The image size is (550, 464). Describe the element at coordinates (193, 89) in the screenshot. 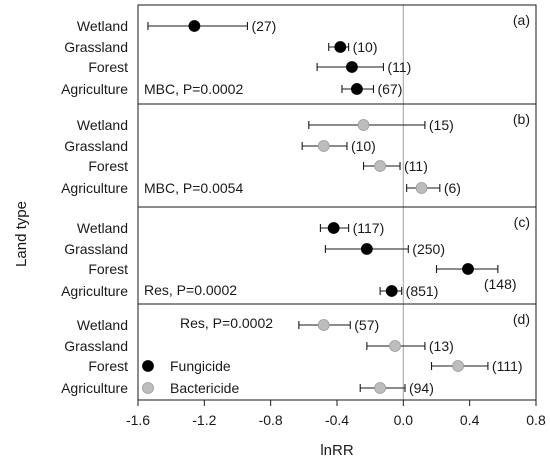

I see `panel-annotation: MBC, P=0.0002` at that location.